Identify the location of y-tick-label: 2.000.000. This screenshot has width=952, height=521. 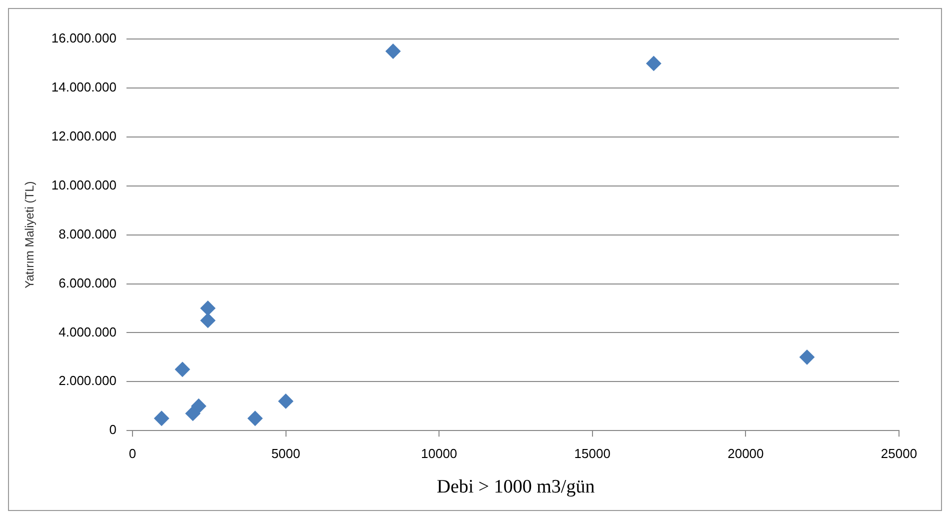
(87, 380).